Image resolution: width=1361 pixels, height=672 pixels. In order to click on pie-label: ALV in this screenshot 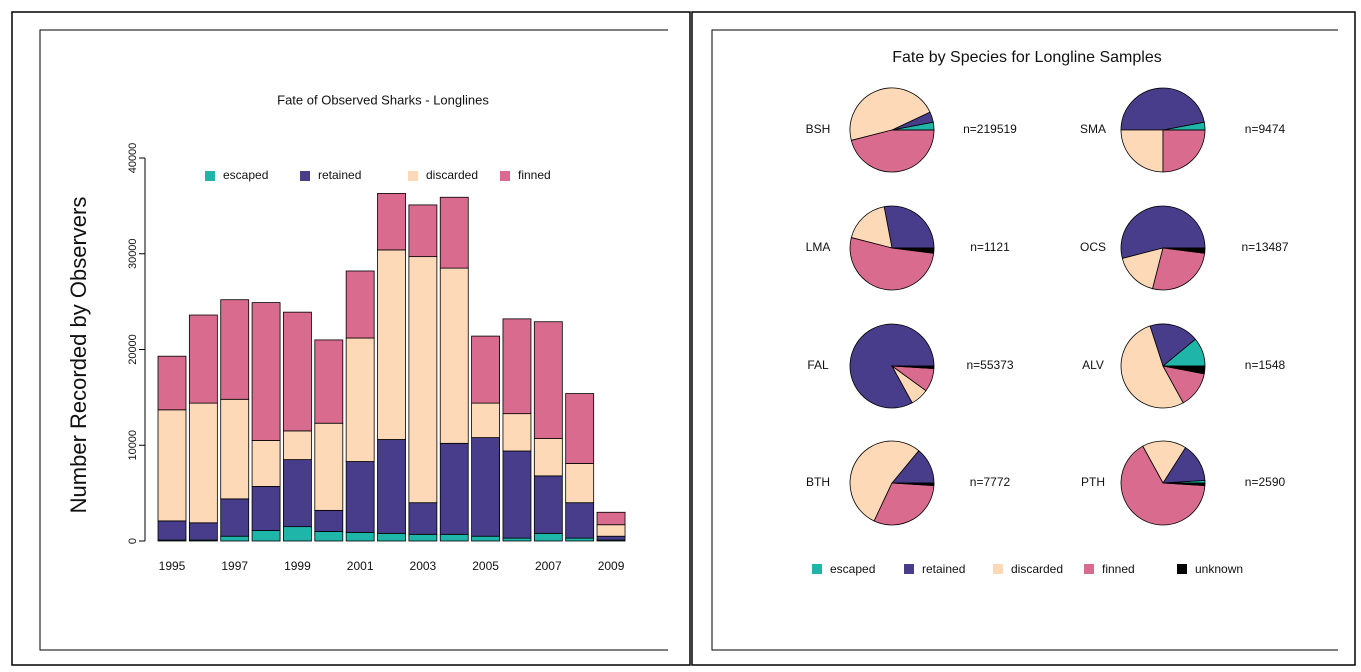, I will do `click(1093, 365)`.